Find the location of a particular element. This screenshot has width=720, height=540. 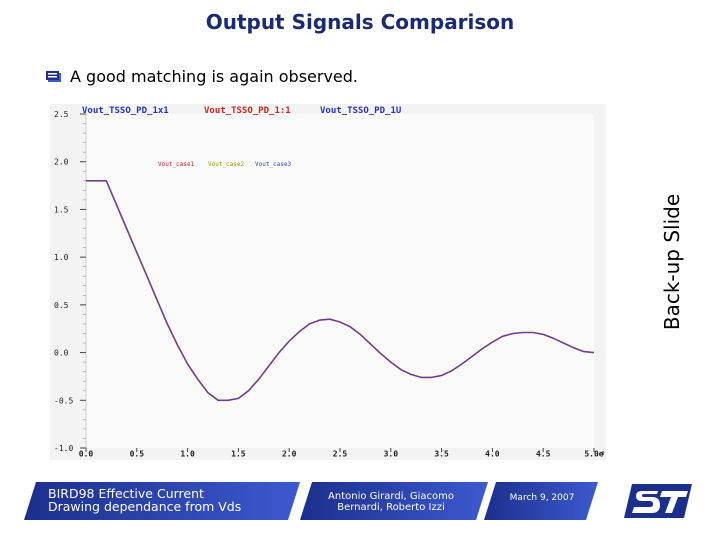

y-tick-label: 0.0 is located at coordinates (61, 353).